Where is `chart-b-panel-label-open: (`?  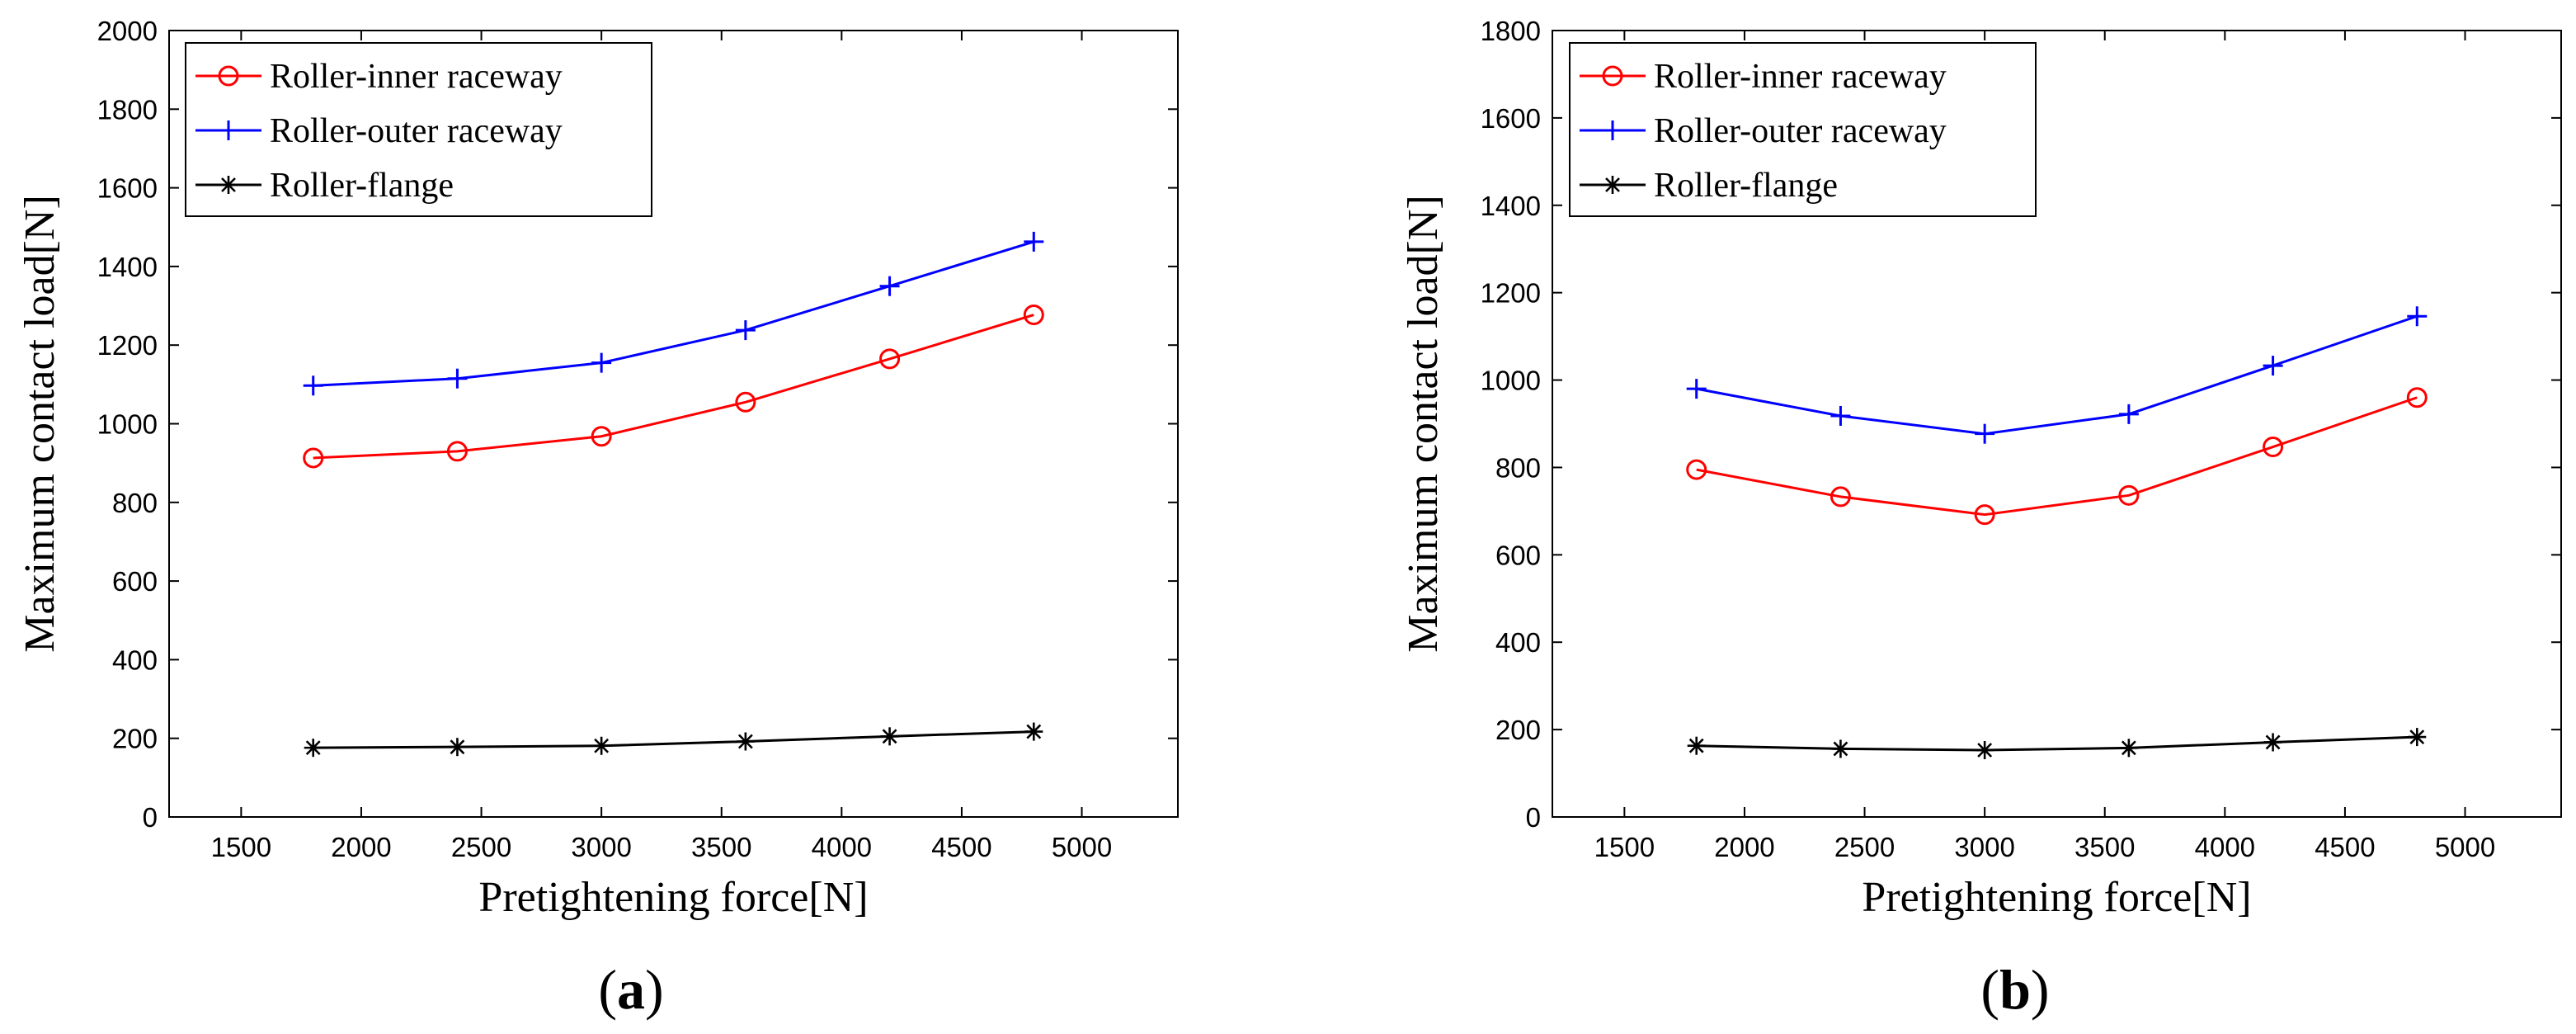 chart-b-panel-label-open: ( is located at coordinates (1989, 989).